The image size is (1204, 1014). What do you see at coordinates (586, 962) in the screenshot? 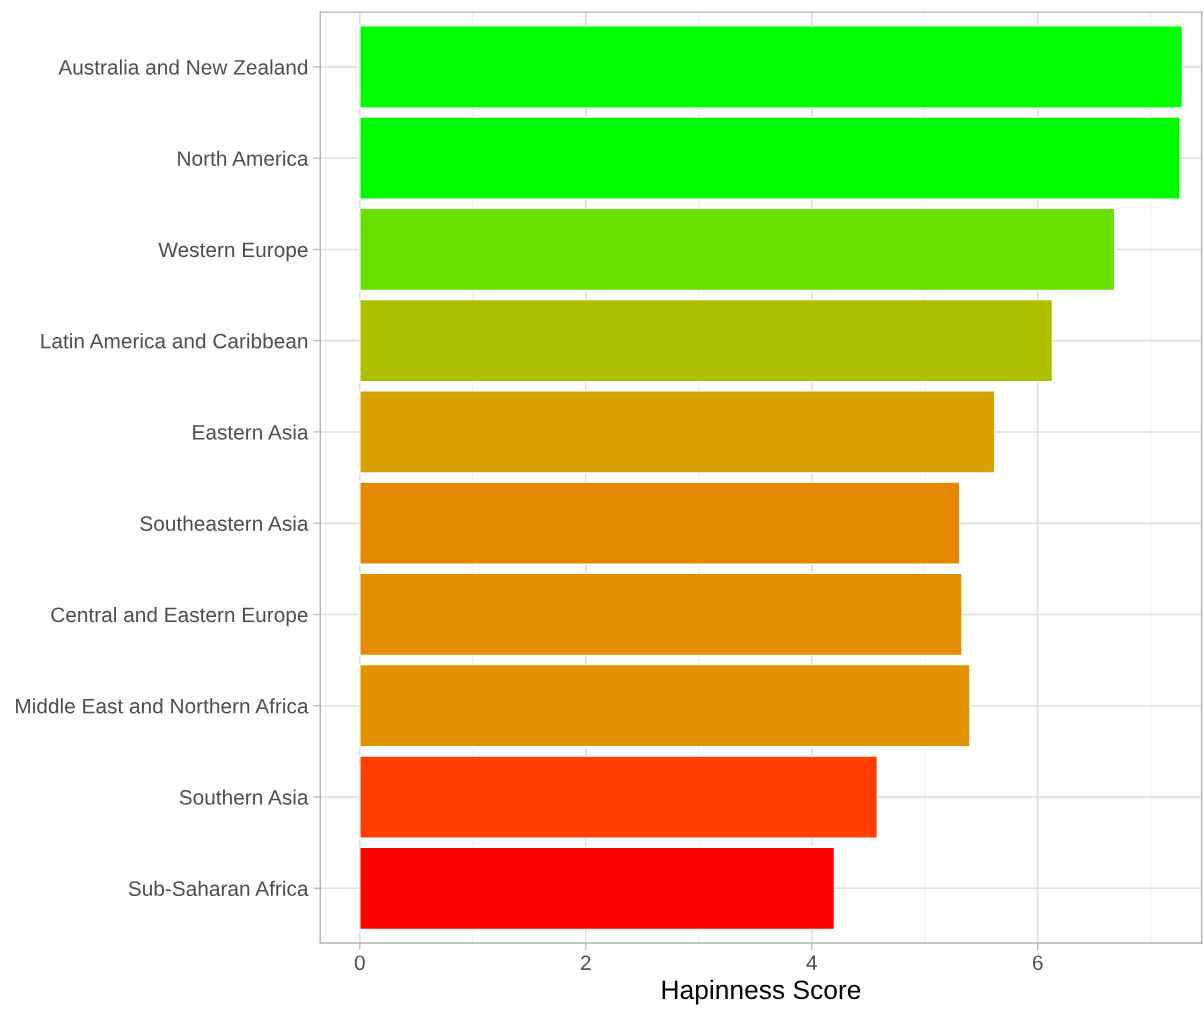
I see `x-tick-label: 2` at bounding box center [586, 962].